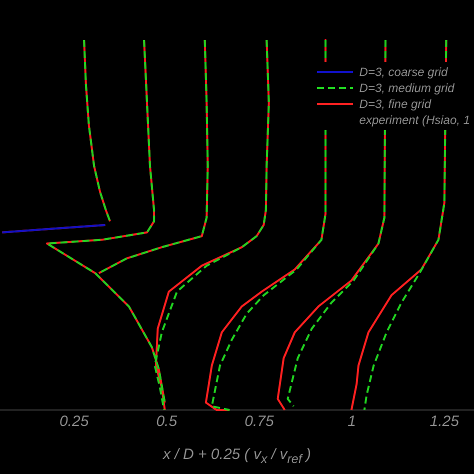  What do you see at coordinates (445, 421) in the screenshot?
I see `x-tick-label: 1.25` at bounding box center [445, 421].